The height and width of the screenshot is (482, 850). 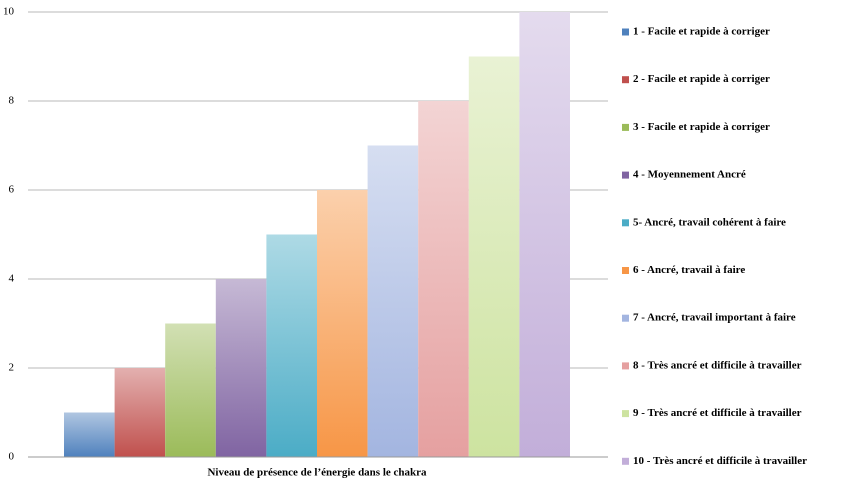 I want to click on y-tick-label: 8, so click(x=12, y=101).